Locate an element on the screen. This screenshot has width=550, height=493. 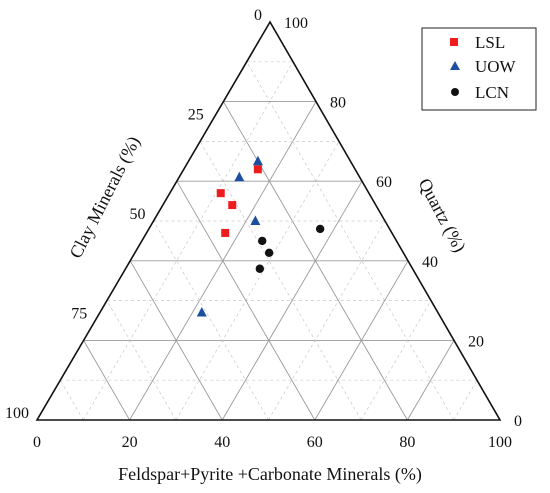
right-tick-label: 40 is located at coordinates (430, 262).